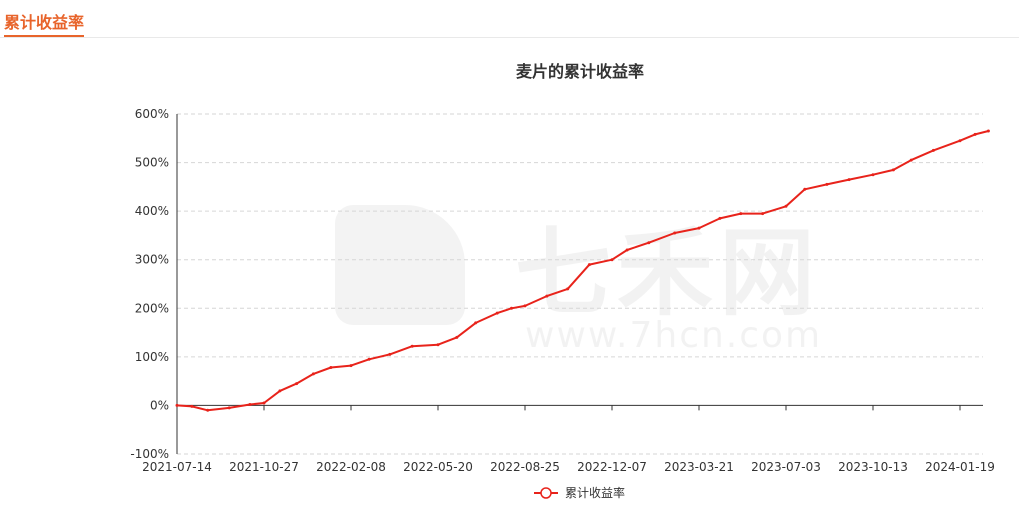 The height and width of the screenshot is (510, 1019). Describe the element at coordinates (509, 19) in the screenshot. I see `tab-header: 累计收益率` at that location.